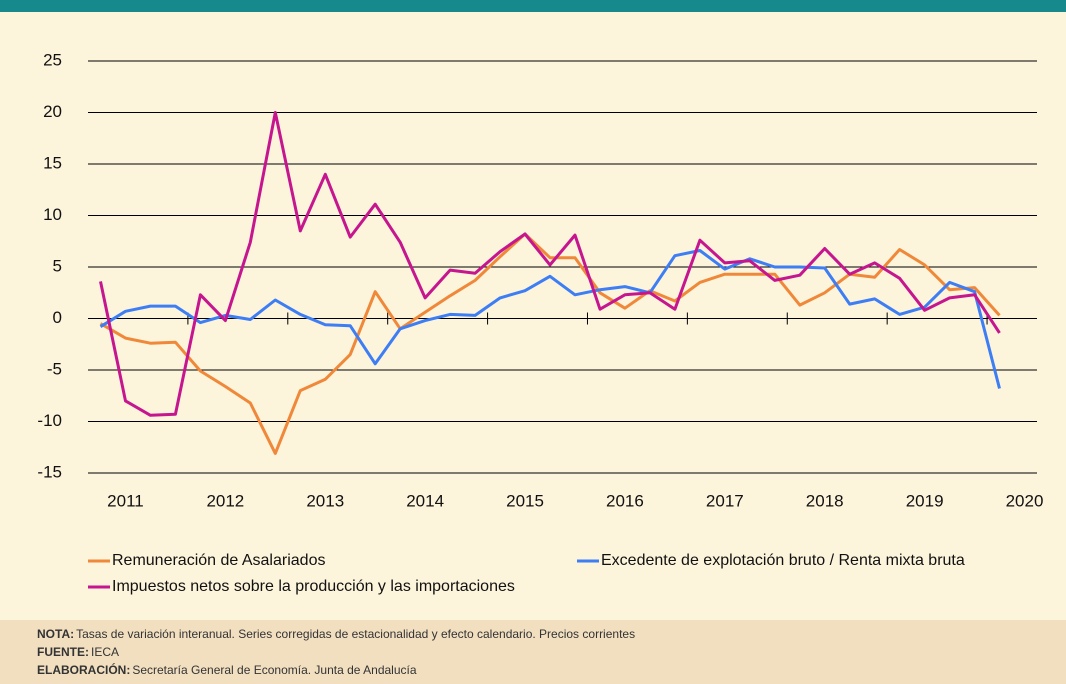  What do you see at coordinates (63, 652) in the screenshot?
I see `note-label: FUENTE:` at bounding box center [63, 652].